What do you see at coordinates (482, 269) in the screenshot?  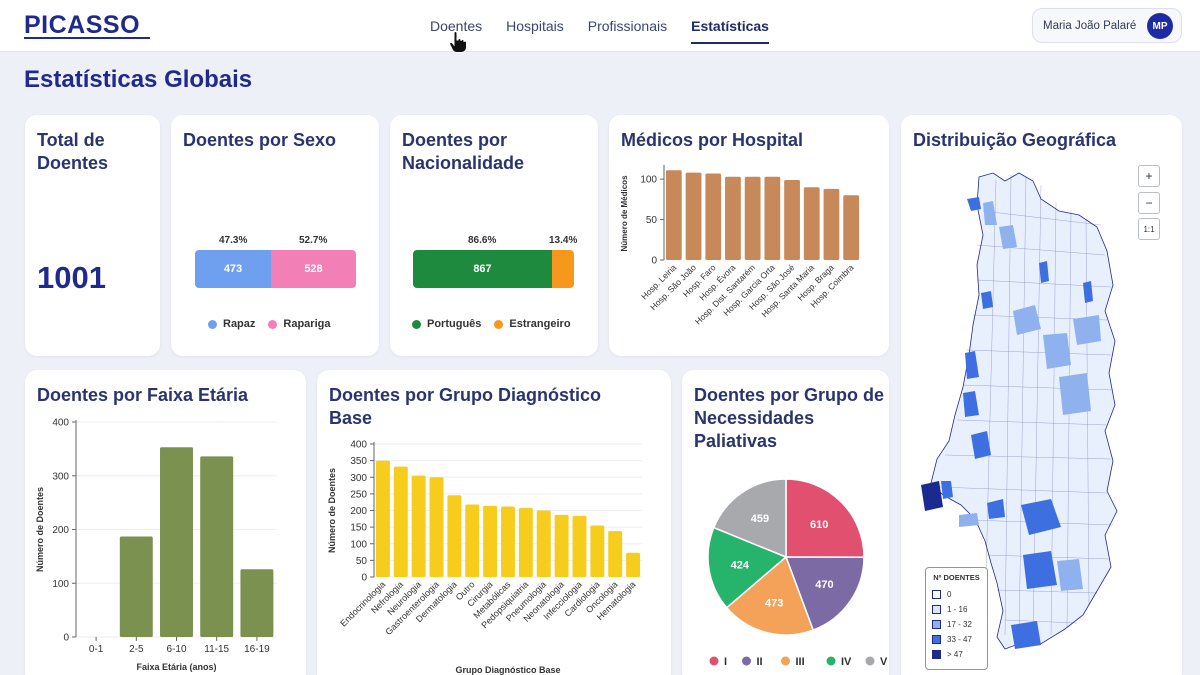 I see `bar-segment-portugues: 867` at bounding box center [482, 269].